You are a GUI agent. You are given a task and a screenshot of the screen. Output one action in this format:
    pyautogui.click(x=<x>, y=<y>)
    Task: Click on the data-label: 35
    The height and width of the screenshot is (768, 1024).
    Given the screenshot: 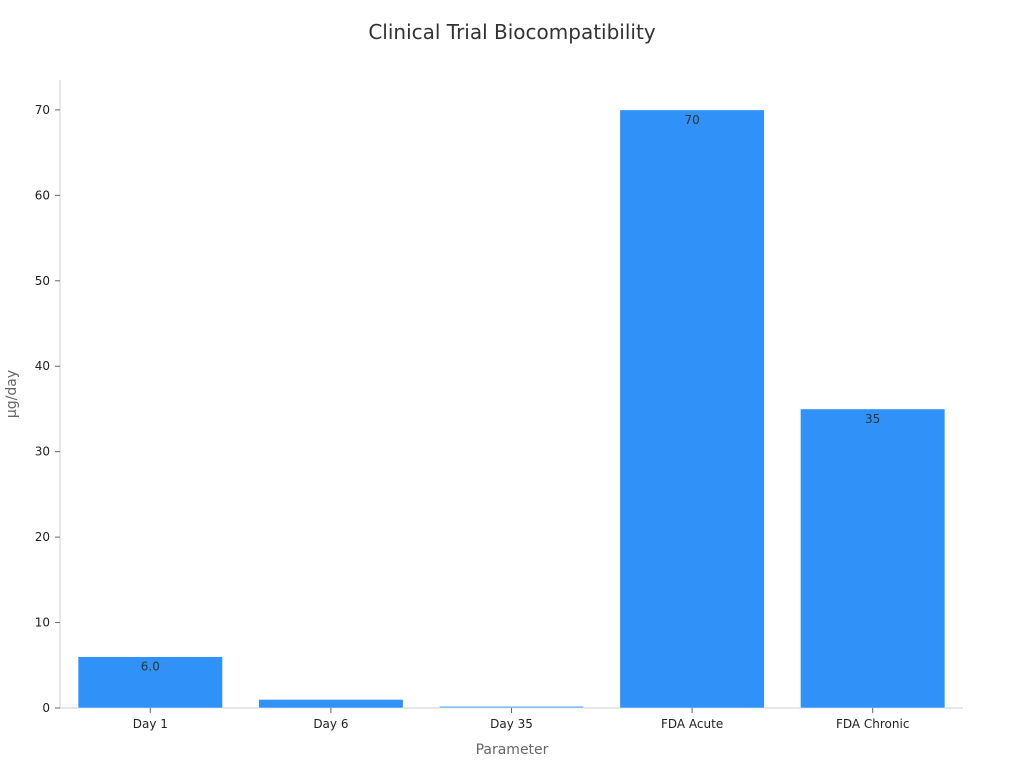 What is the action you would take?
    pyautogui.click(x=872, y=419)
    